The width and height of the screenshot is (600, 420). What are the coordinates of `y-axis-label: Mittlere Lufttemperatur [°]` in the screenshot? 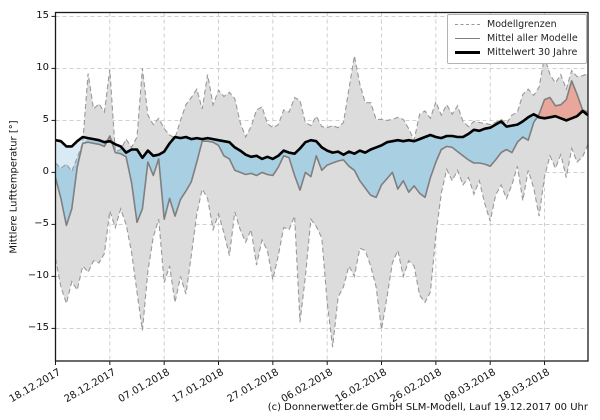 It's located at (14, 187).